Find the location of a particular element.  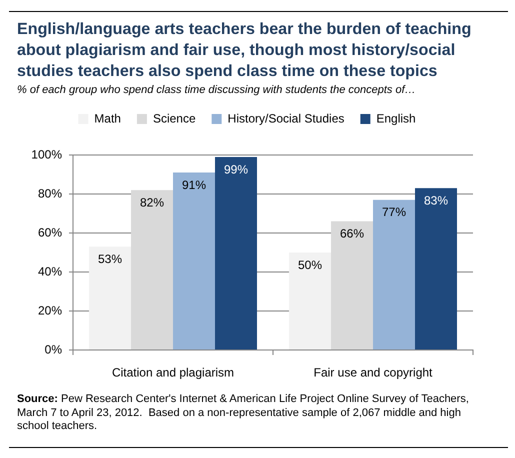

x-tick-label: Fair use and copyright is located at coordinates (374, 373).